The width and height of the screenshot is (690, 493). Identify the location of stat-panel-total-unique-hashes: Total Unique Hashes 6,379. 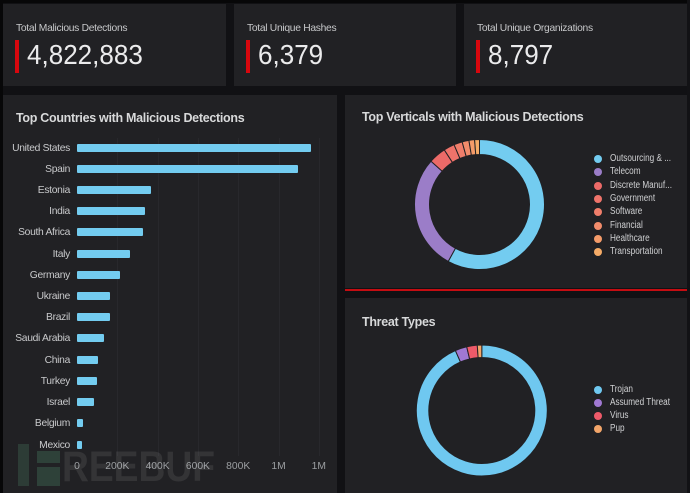
(345, 45).